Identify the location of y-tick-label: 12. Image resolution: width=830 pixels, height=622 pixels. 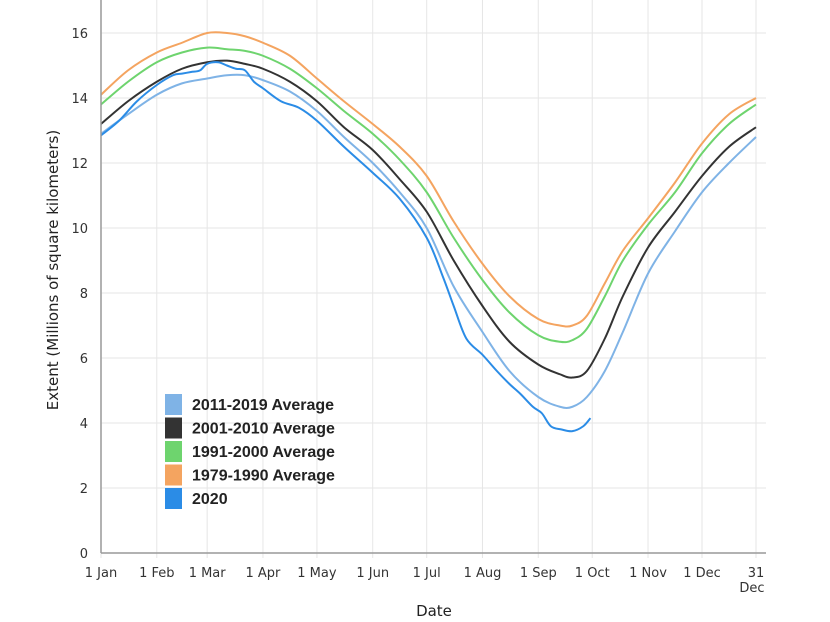
(79, 164).